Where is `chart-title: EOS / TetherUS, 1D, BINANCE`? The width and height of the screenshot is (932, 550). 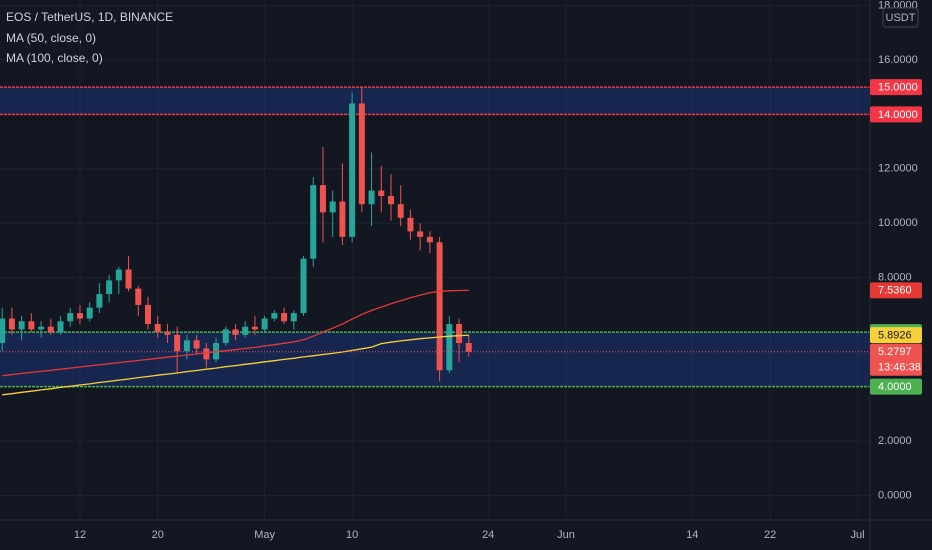
chart-title: EOS / TetherUS, 1D, BINANCE is located at coordinates (89, 17).